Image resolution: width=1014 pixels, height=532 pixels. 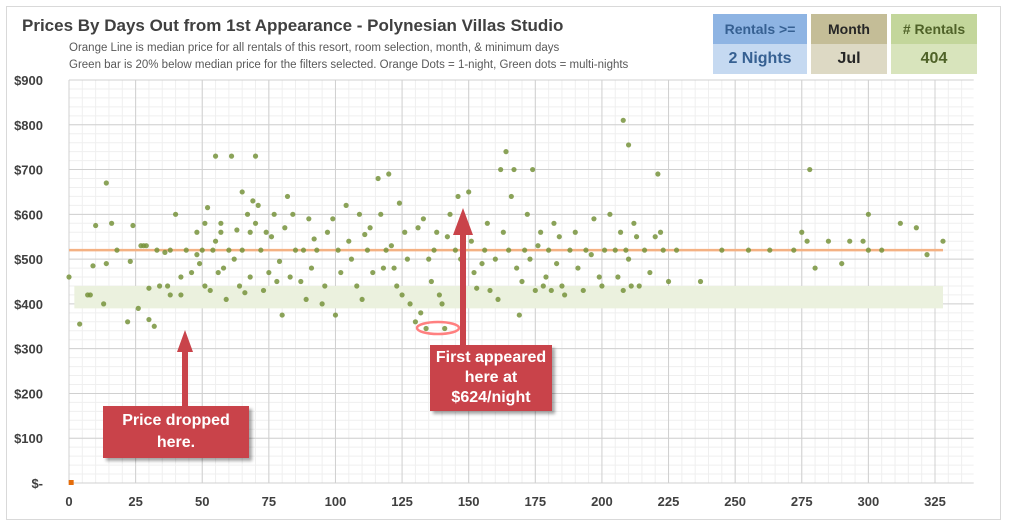 I want to click on x-tick-label: 0, so click(x=68, y=501).